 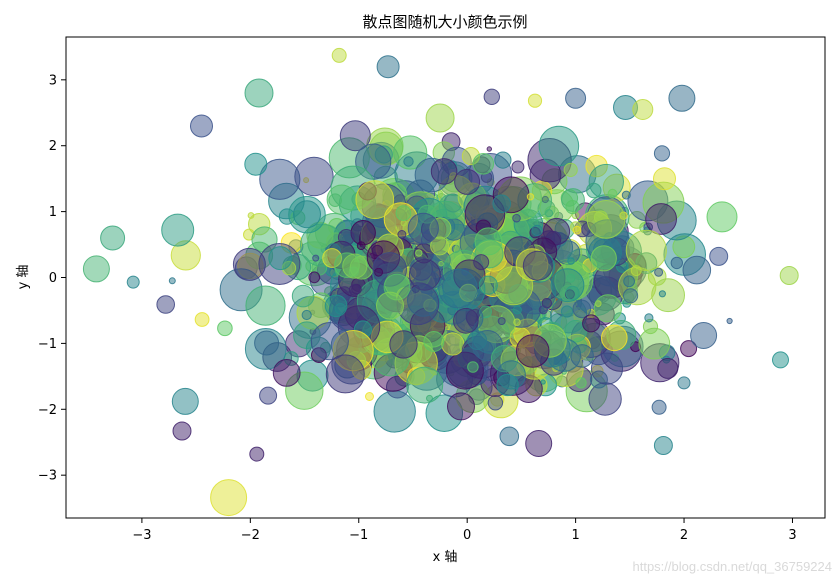 What do you see at coordinates (53, 146) in the screenshot?
I see `y-tick-label: 2` at bounding box center [53, 146].